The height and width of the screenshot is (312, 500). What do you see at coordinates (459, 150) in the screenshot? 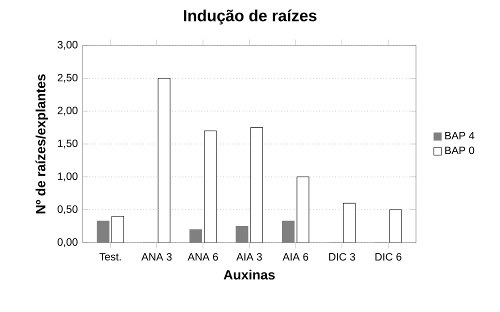
I see `legend-label: BAP 0` at bounding box center [459, 150].